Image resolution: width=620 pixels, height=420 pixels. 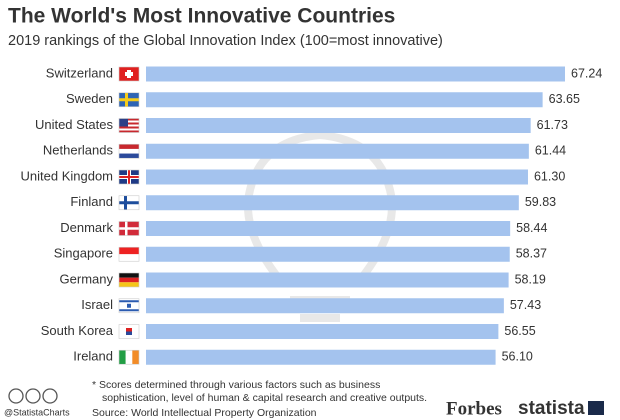 What do you see at coordinates (79, 72) in the screenshot?
I see `category-label: Switzerland` at bounding box center [79, 72].